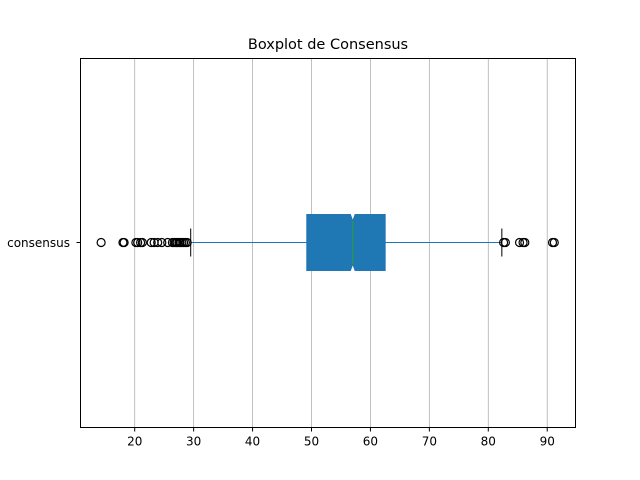  I want to click on y-tick-label: consensus, so click(38, 243).